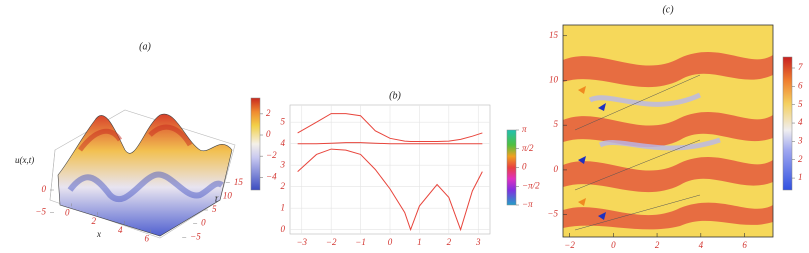 The height and width of the screenshot is (253, 809). What do you see at coordinates (40, 212) in the screenshot?
I see `z-tick-label: −5` at bounding box center [40, 212].